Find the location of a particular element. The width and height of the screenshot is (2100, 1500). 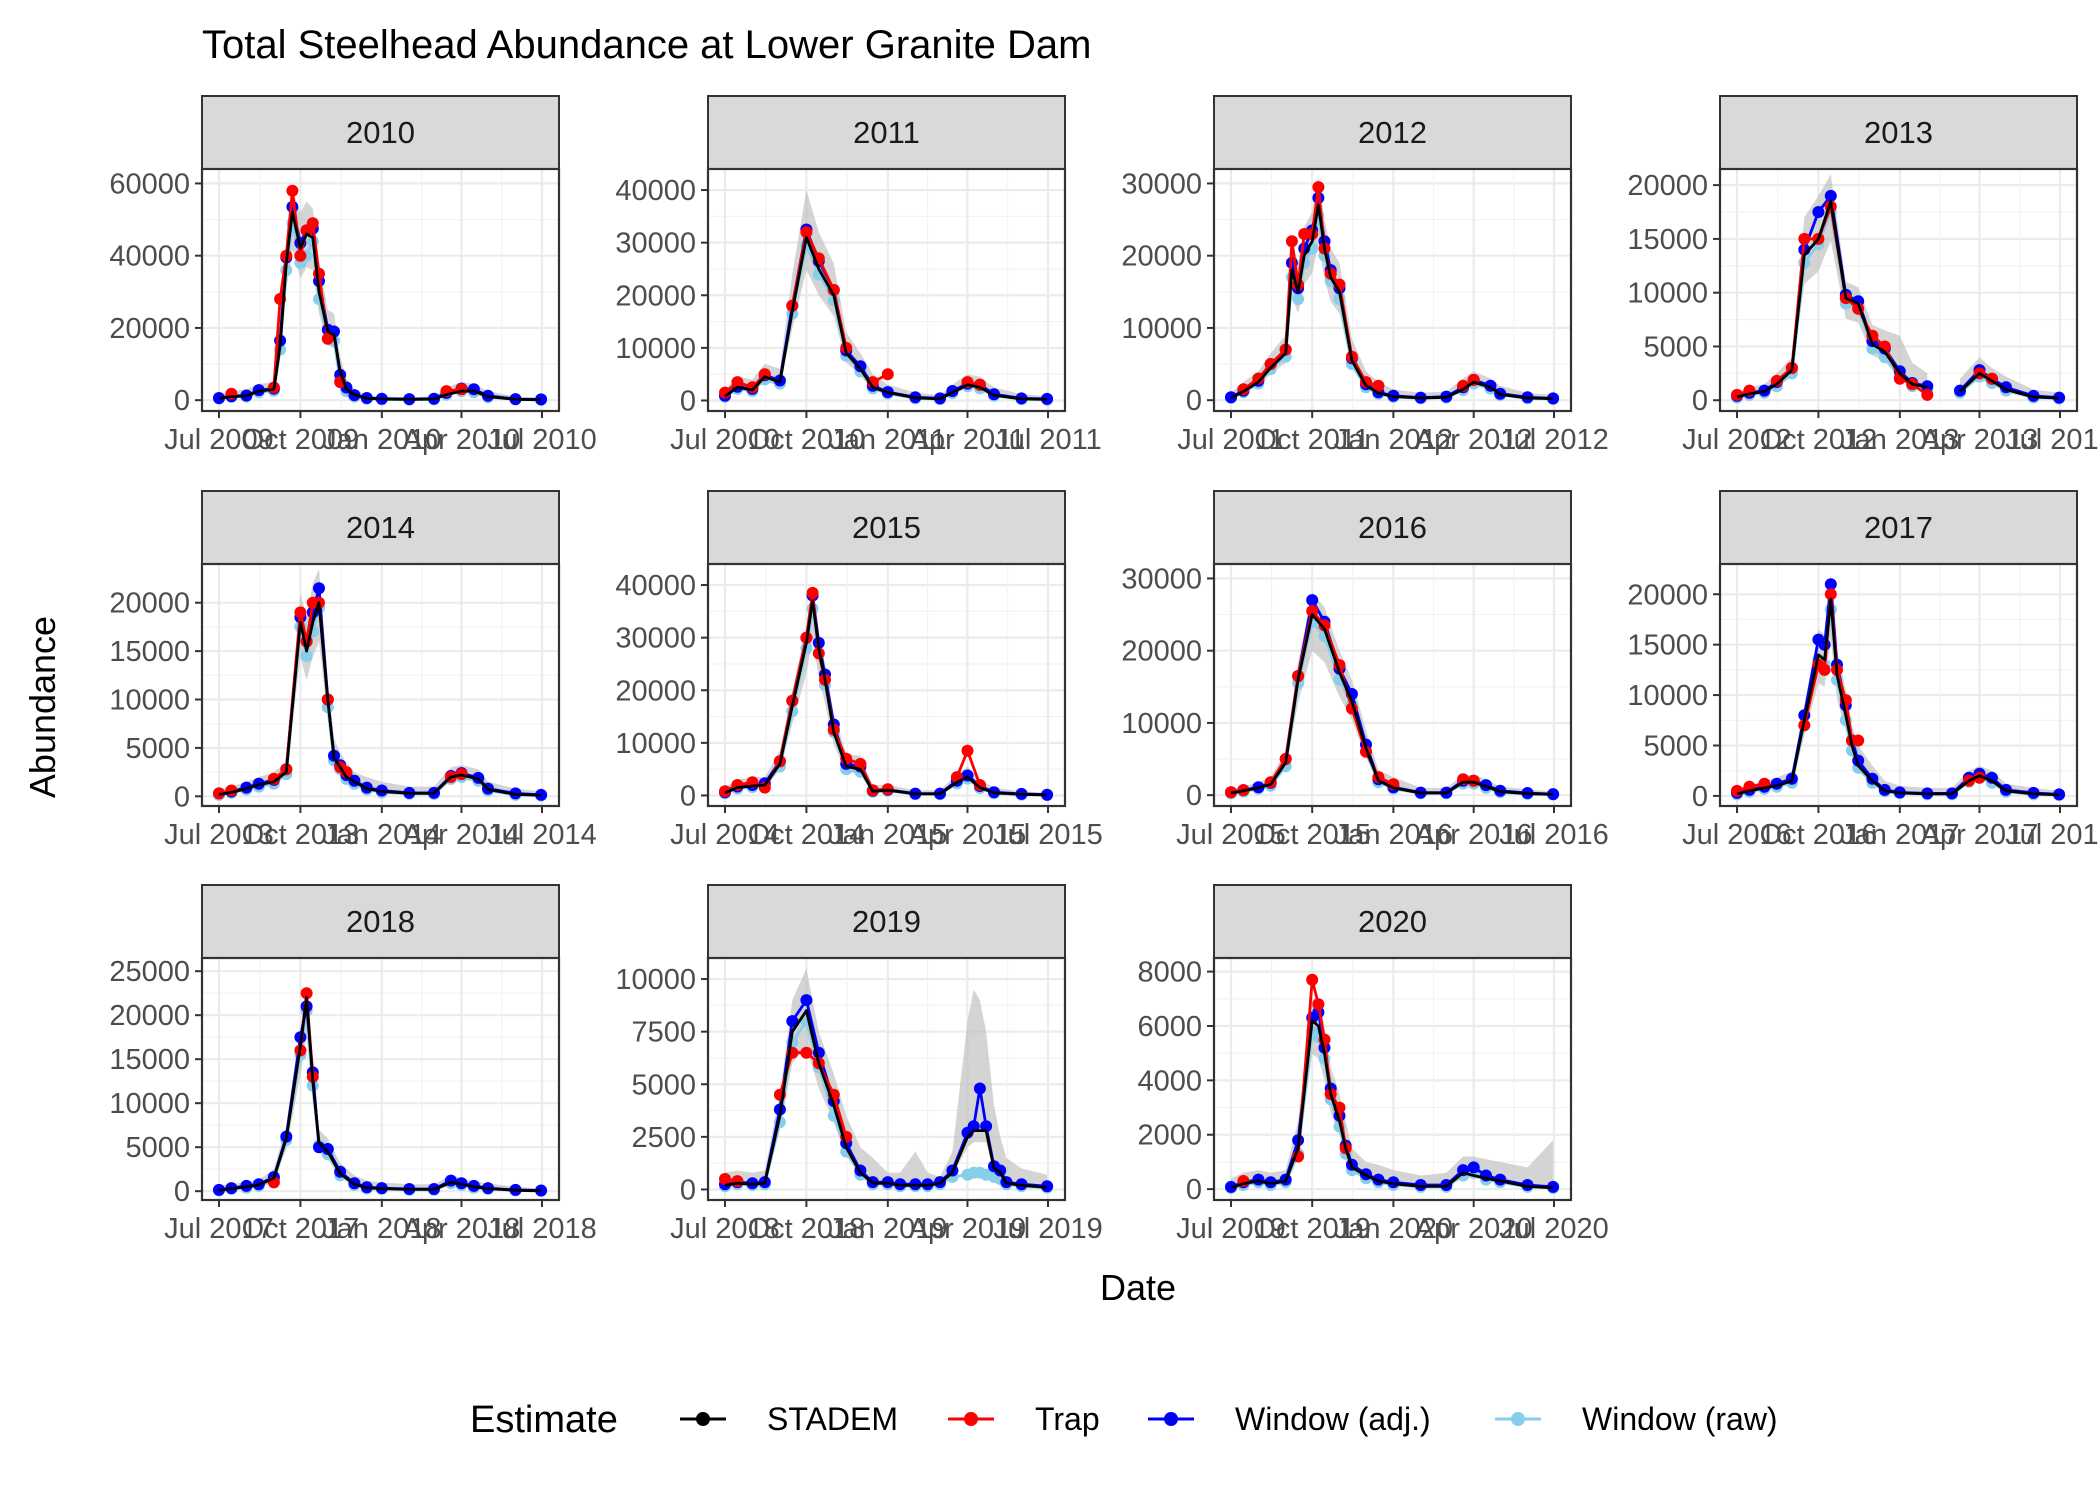

legend-entry: Window (adj.) is located at coordinates (1289, 1419).